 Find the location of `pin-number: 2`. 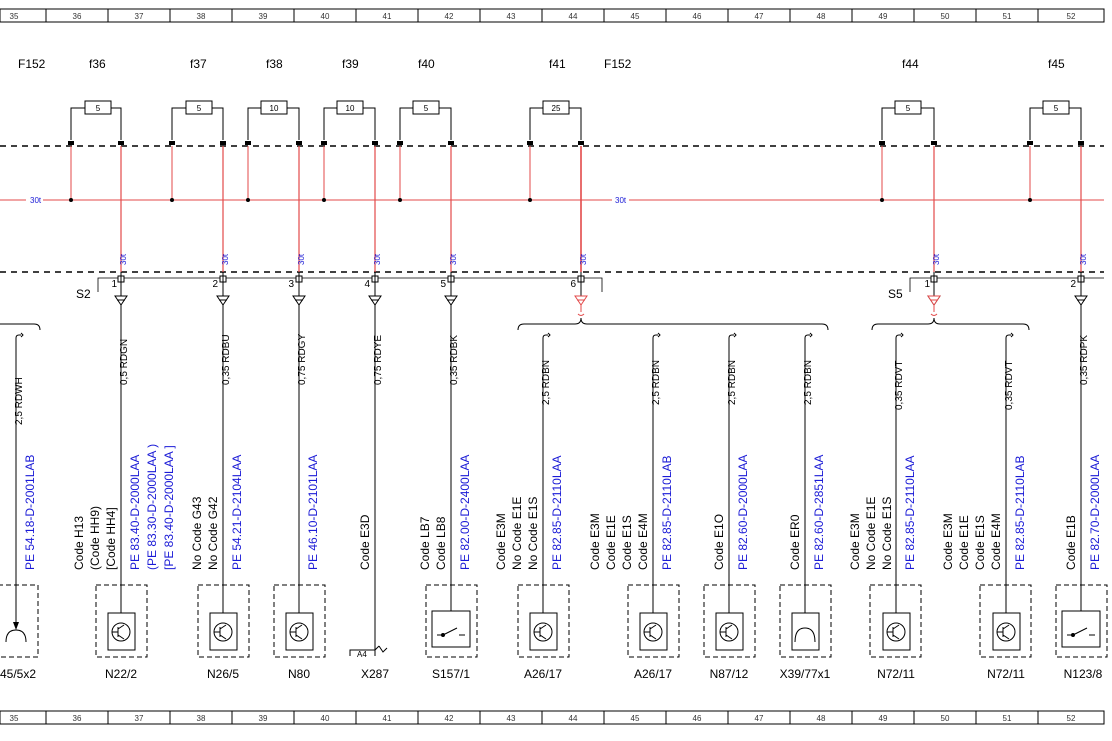

pin-number: 2 is located at coordinates (1073, 284).